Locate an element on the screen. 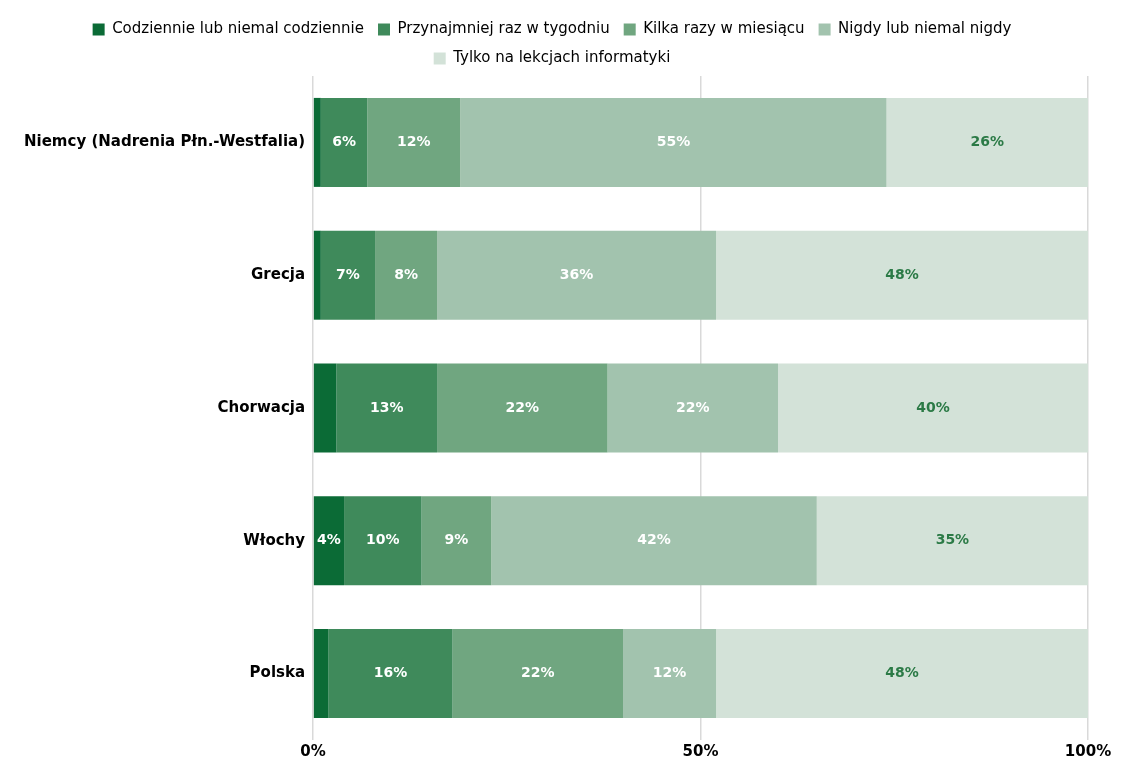 The width and height of the screenshot is (1128, 778). y-tick-label: Włochy is located at coordinates (274, 539).